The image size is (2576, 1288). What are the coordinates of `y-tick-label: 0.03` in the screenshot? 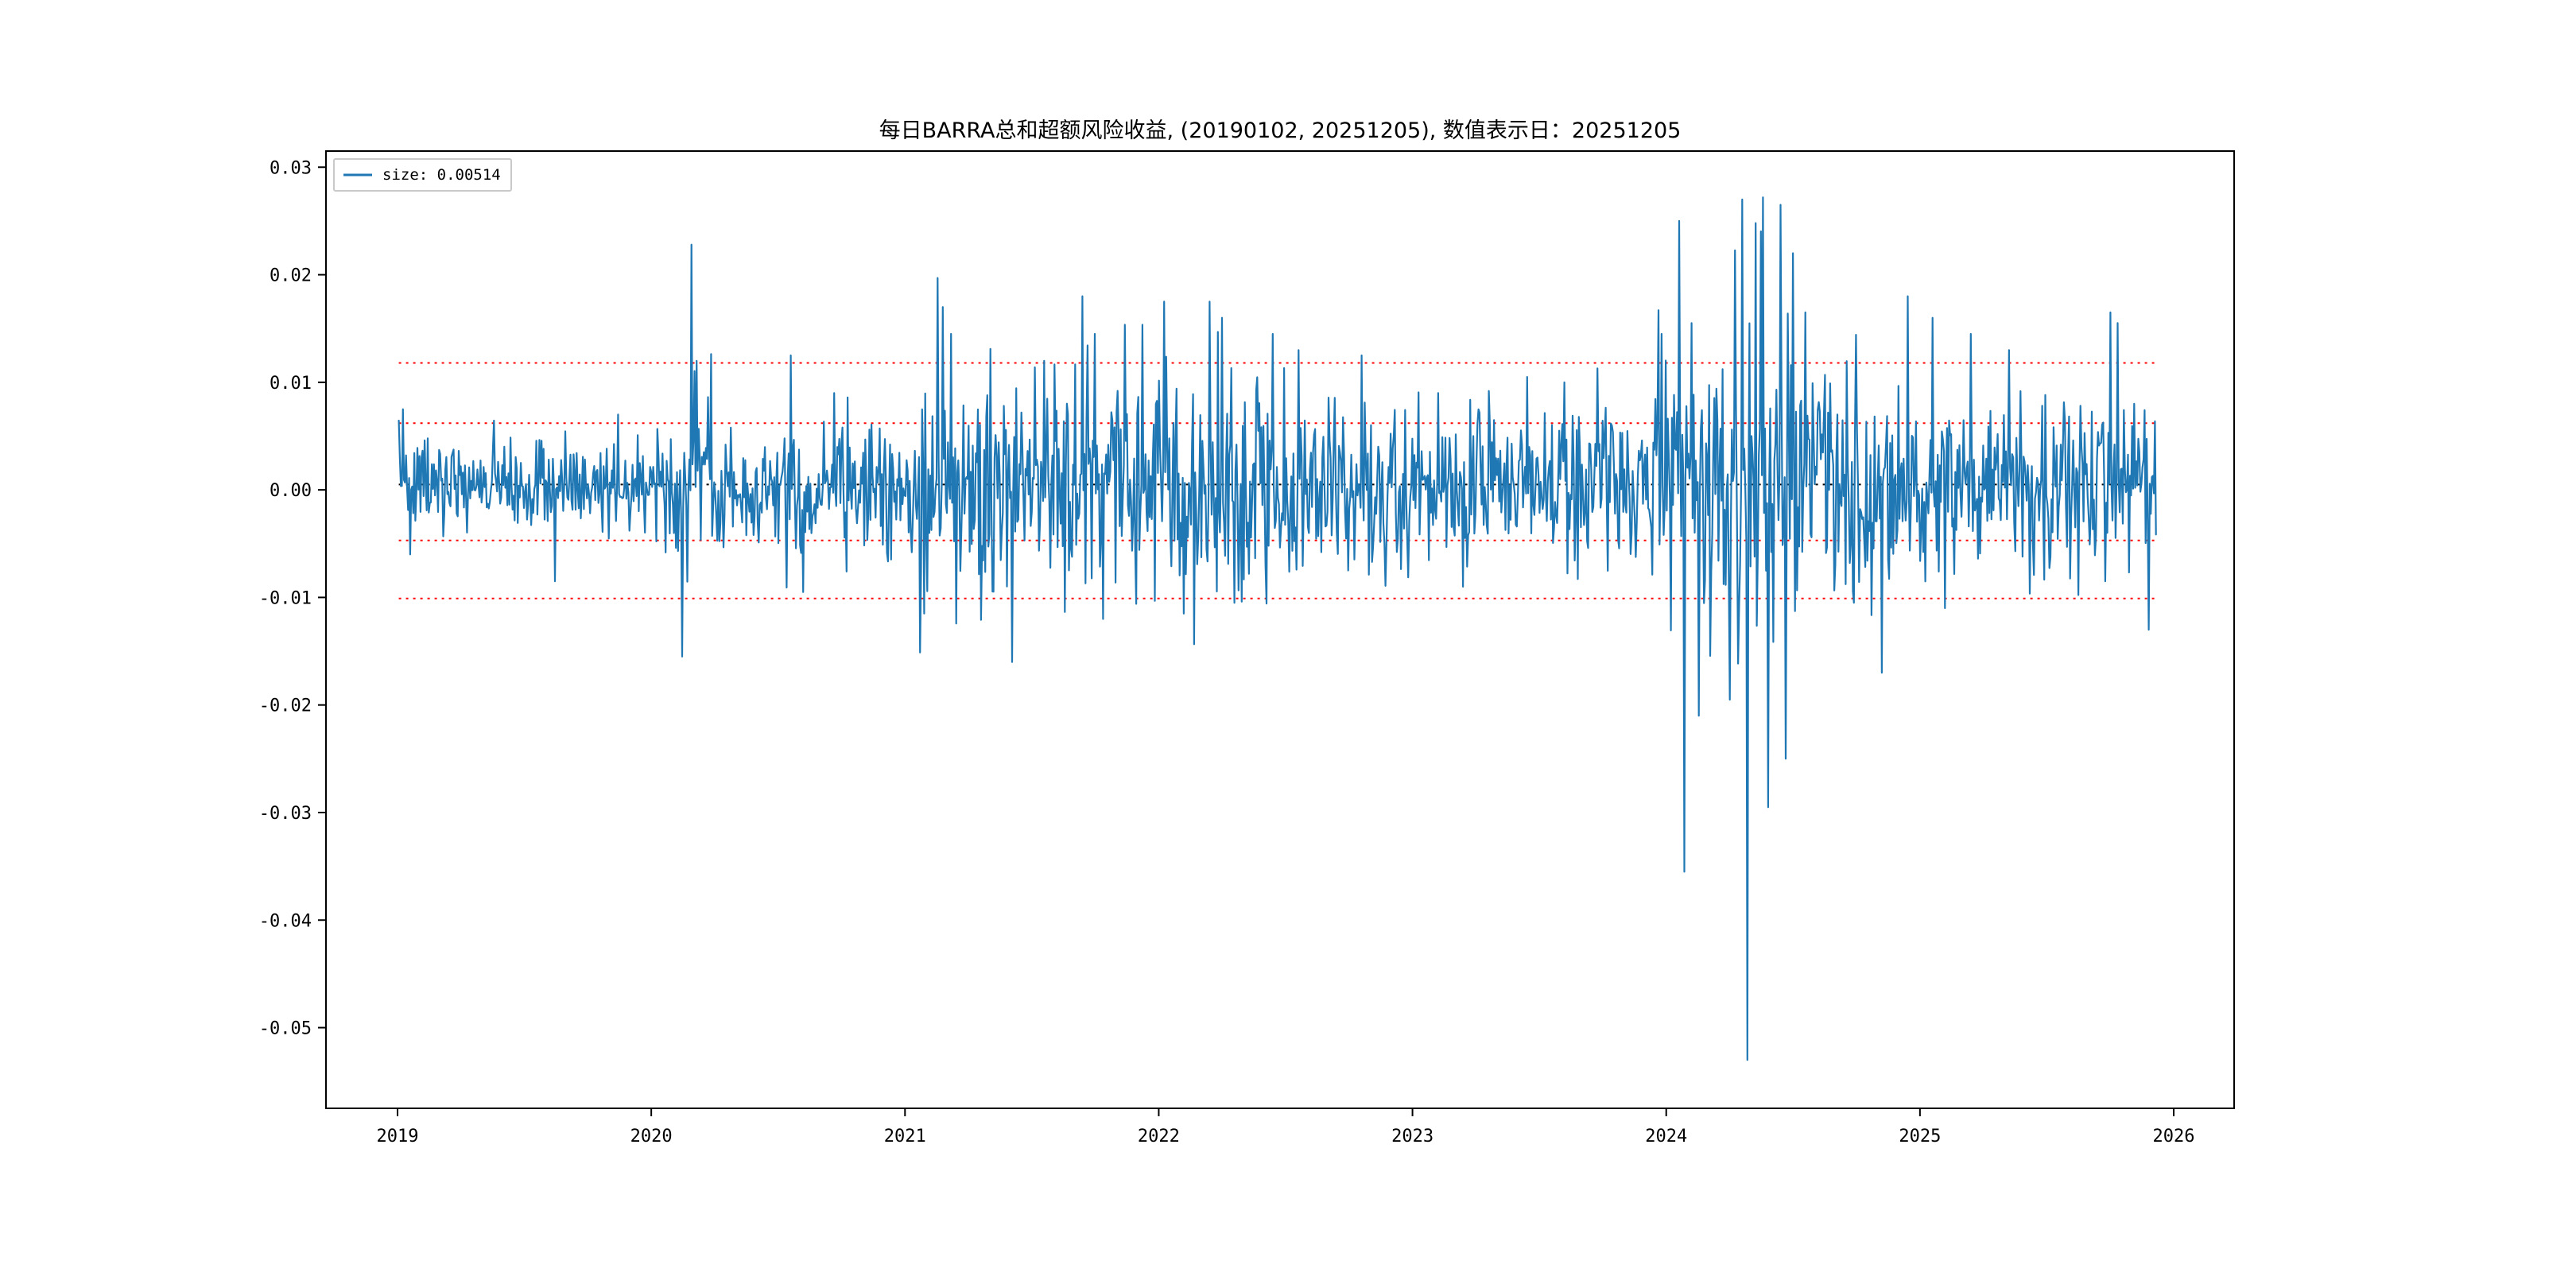 It's located at (291, 168).